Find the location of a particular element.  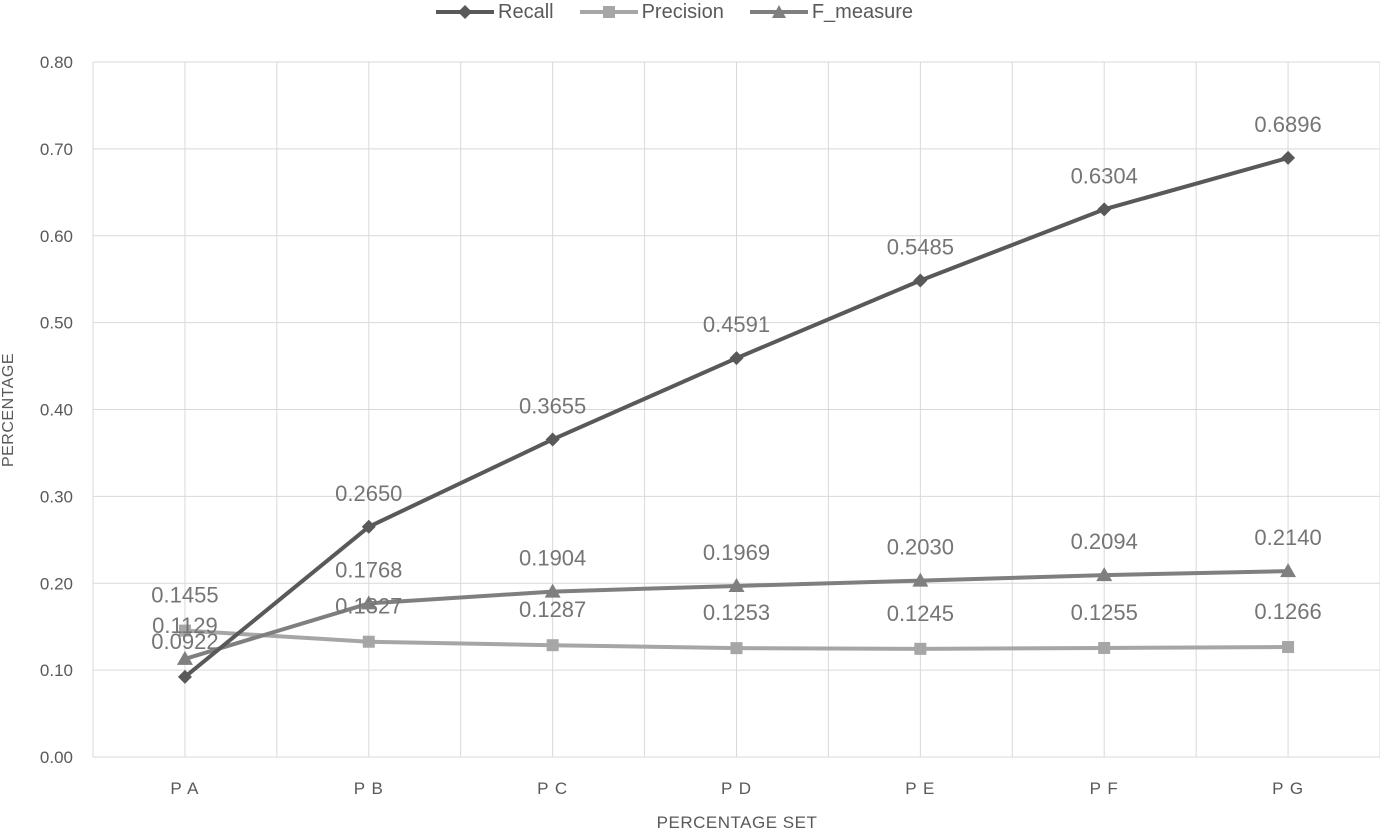

data-label-precision: 0.1253 is located at coordinates (736, 612).